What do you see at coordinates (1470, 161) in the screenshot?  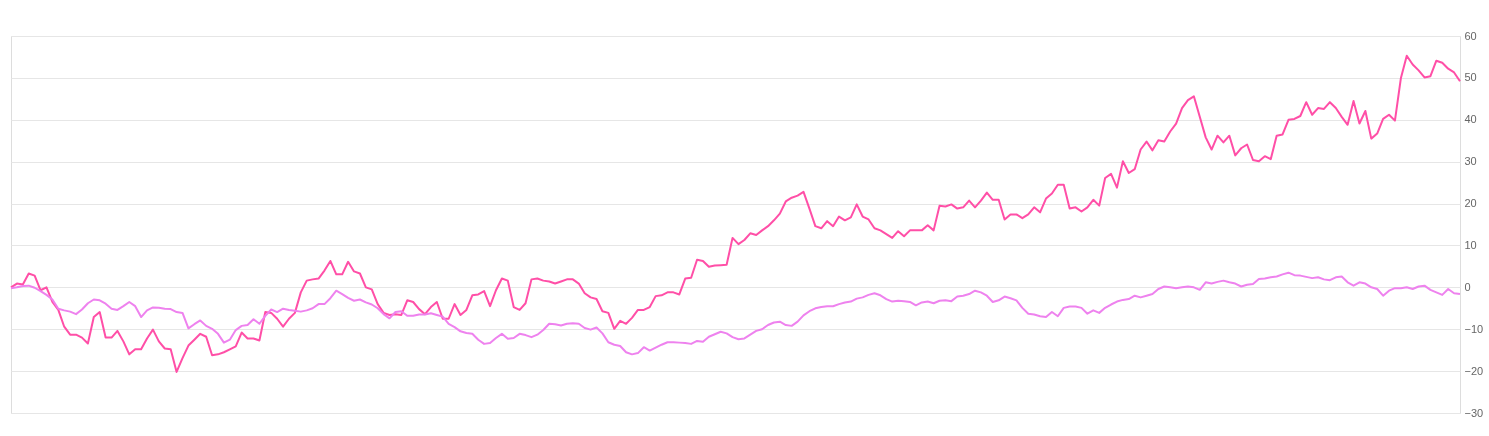 I see `y-tick-label: 30` at bounding box center [1470, 161].